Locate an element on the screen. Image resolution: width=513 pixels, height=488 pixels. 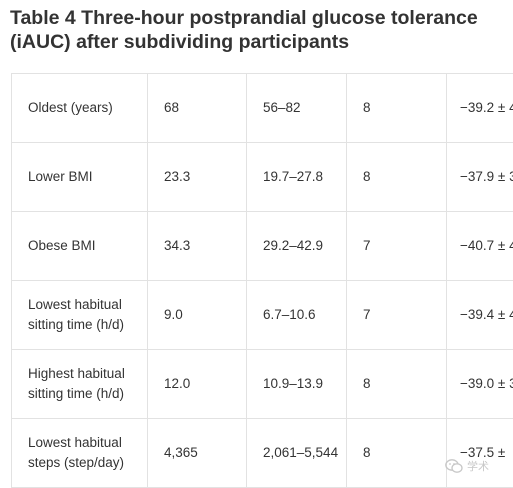
mean-cell: 9.0 is located at coordinates (197, 315).